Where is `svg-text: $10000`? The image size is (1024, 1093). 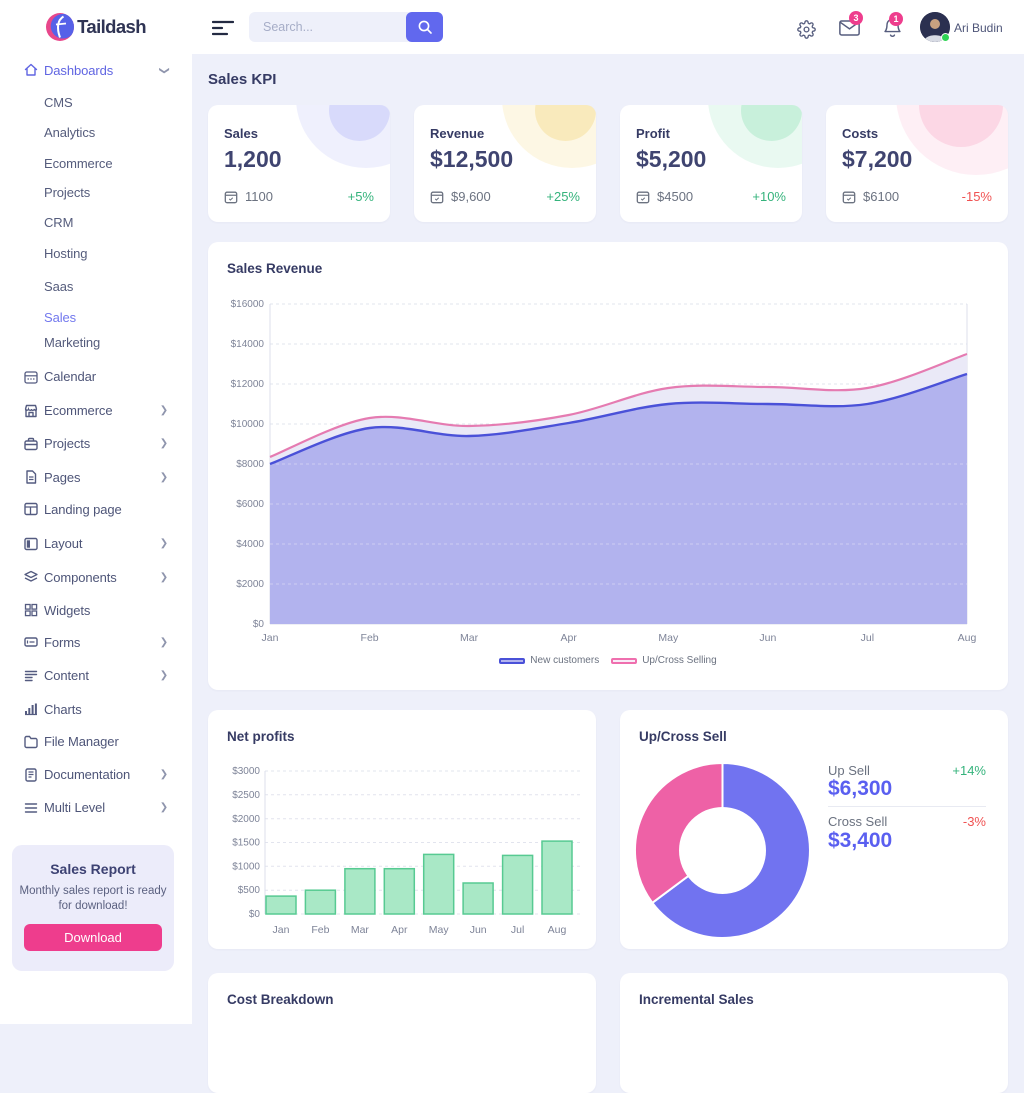 svg-text: $10000 is located at coordinates (248, 424).